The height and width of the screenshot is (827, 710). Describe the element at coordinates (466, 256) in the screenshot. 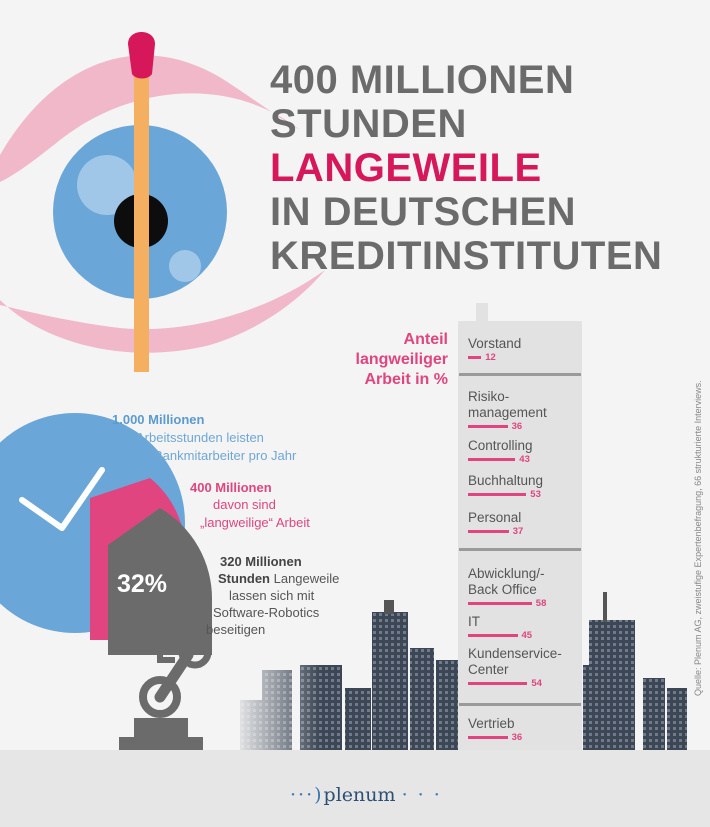

I see `headline-line-5: KREDITINSTITUTEN` at that location.